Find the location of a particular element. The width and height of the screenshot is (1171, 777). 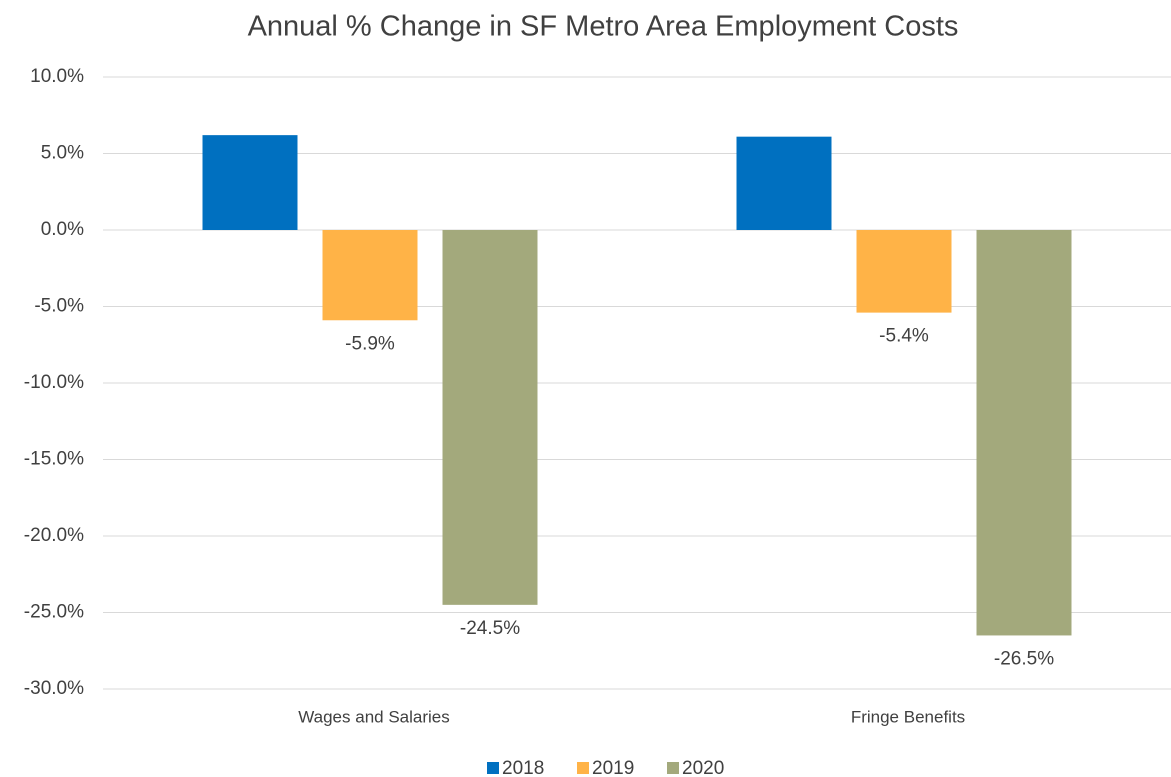

y-tick-label: -5.0% is located at coordinates (59, 306).